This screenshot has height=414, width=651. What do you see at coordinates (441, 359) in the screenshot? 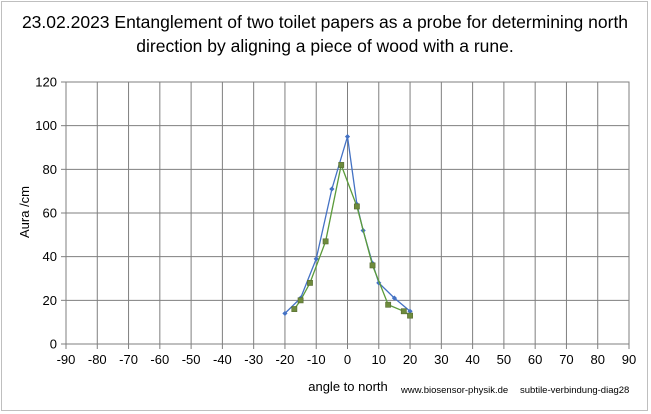
I see `x-tick-label: 30` at bounding box center [441, 359].